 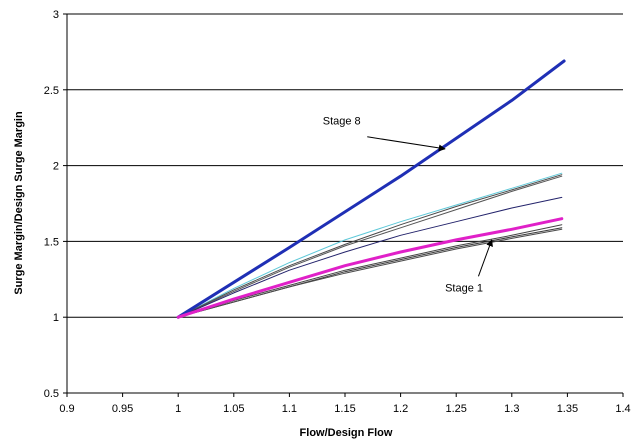 I want to click on x-tick-label: 1, so click(x=178, y=409).